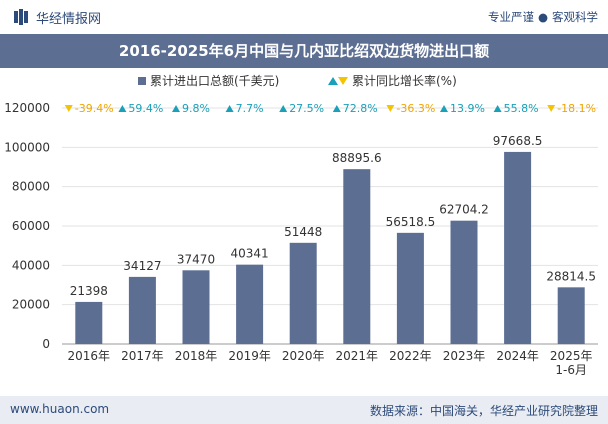 The height and width of the screenshot is (424, 608). What do you see at coordinates (576, 108) in the screenshot?
I see `growth-rate-label: -18.1%` at bounding box center [576, 108].